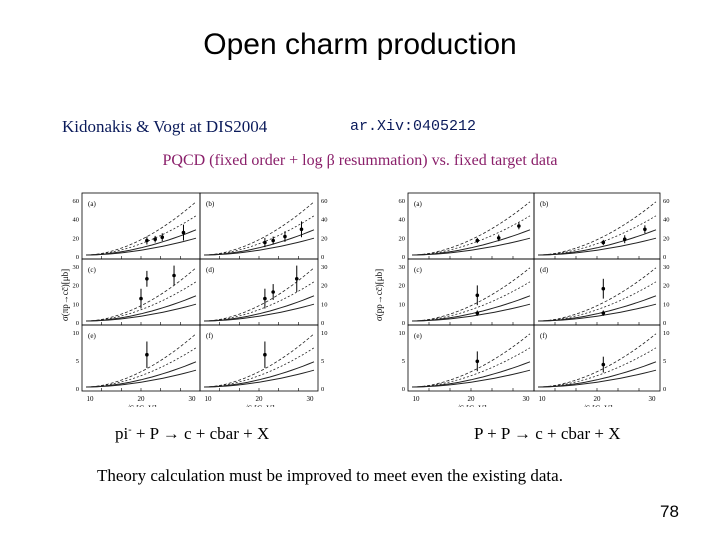 This screenshot has height=540, width=720. I want to click on pi-p-y-tick-label-right: 60, so click(324, 201).